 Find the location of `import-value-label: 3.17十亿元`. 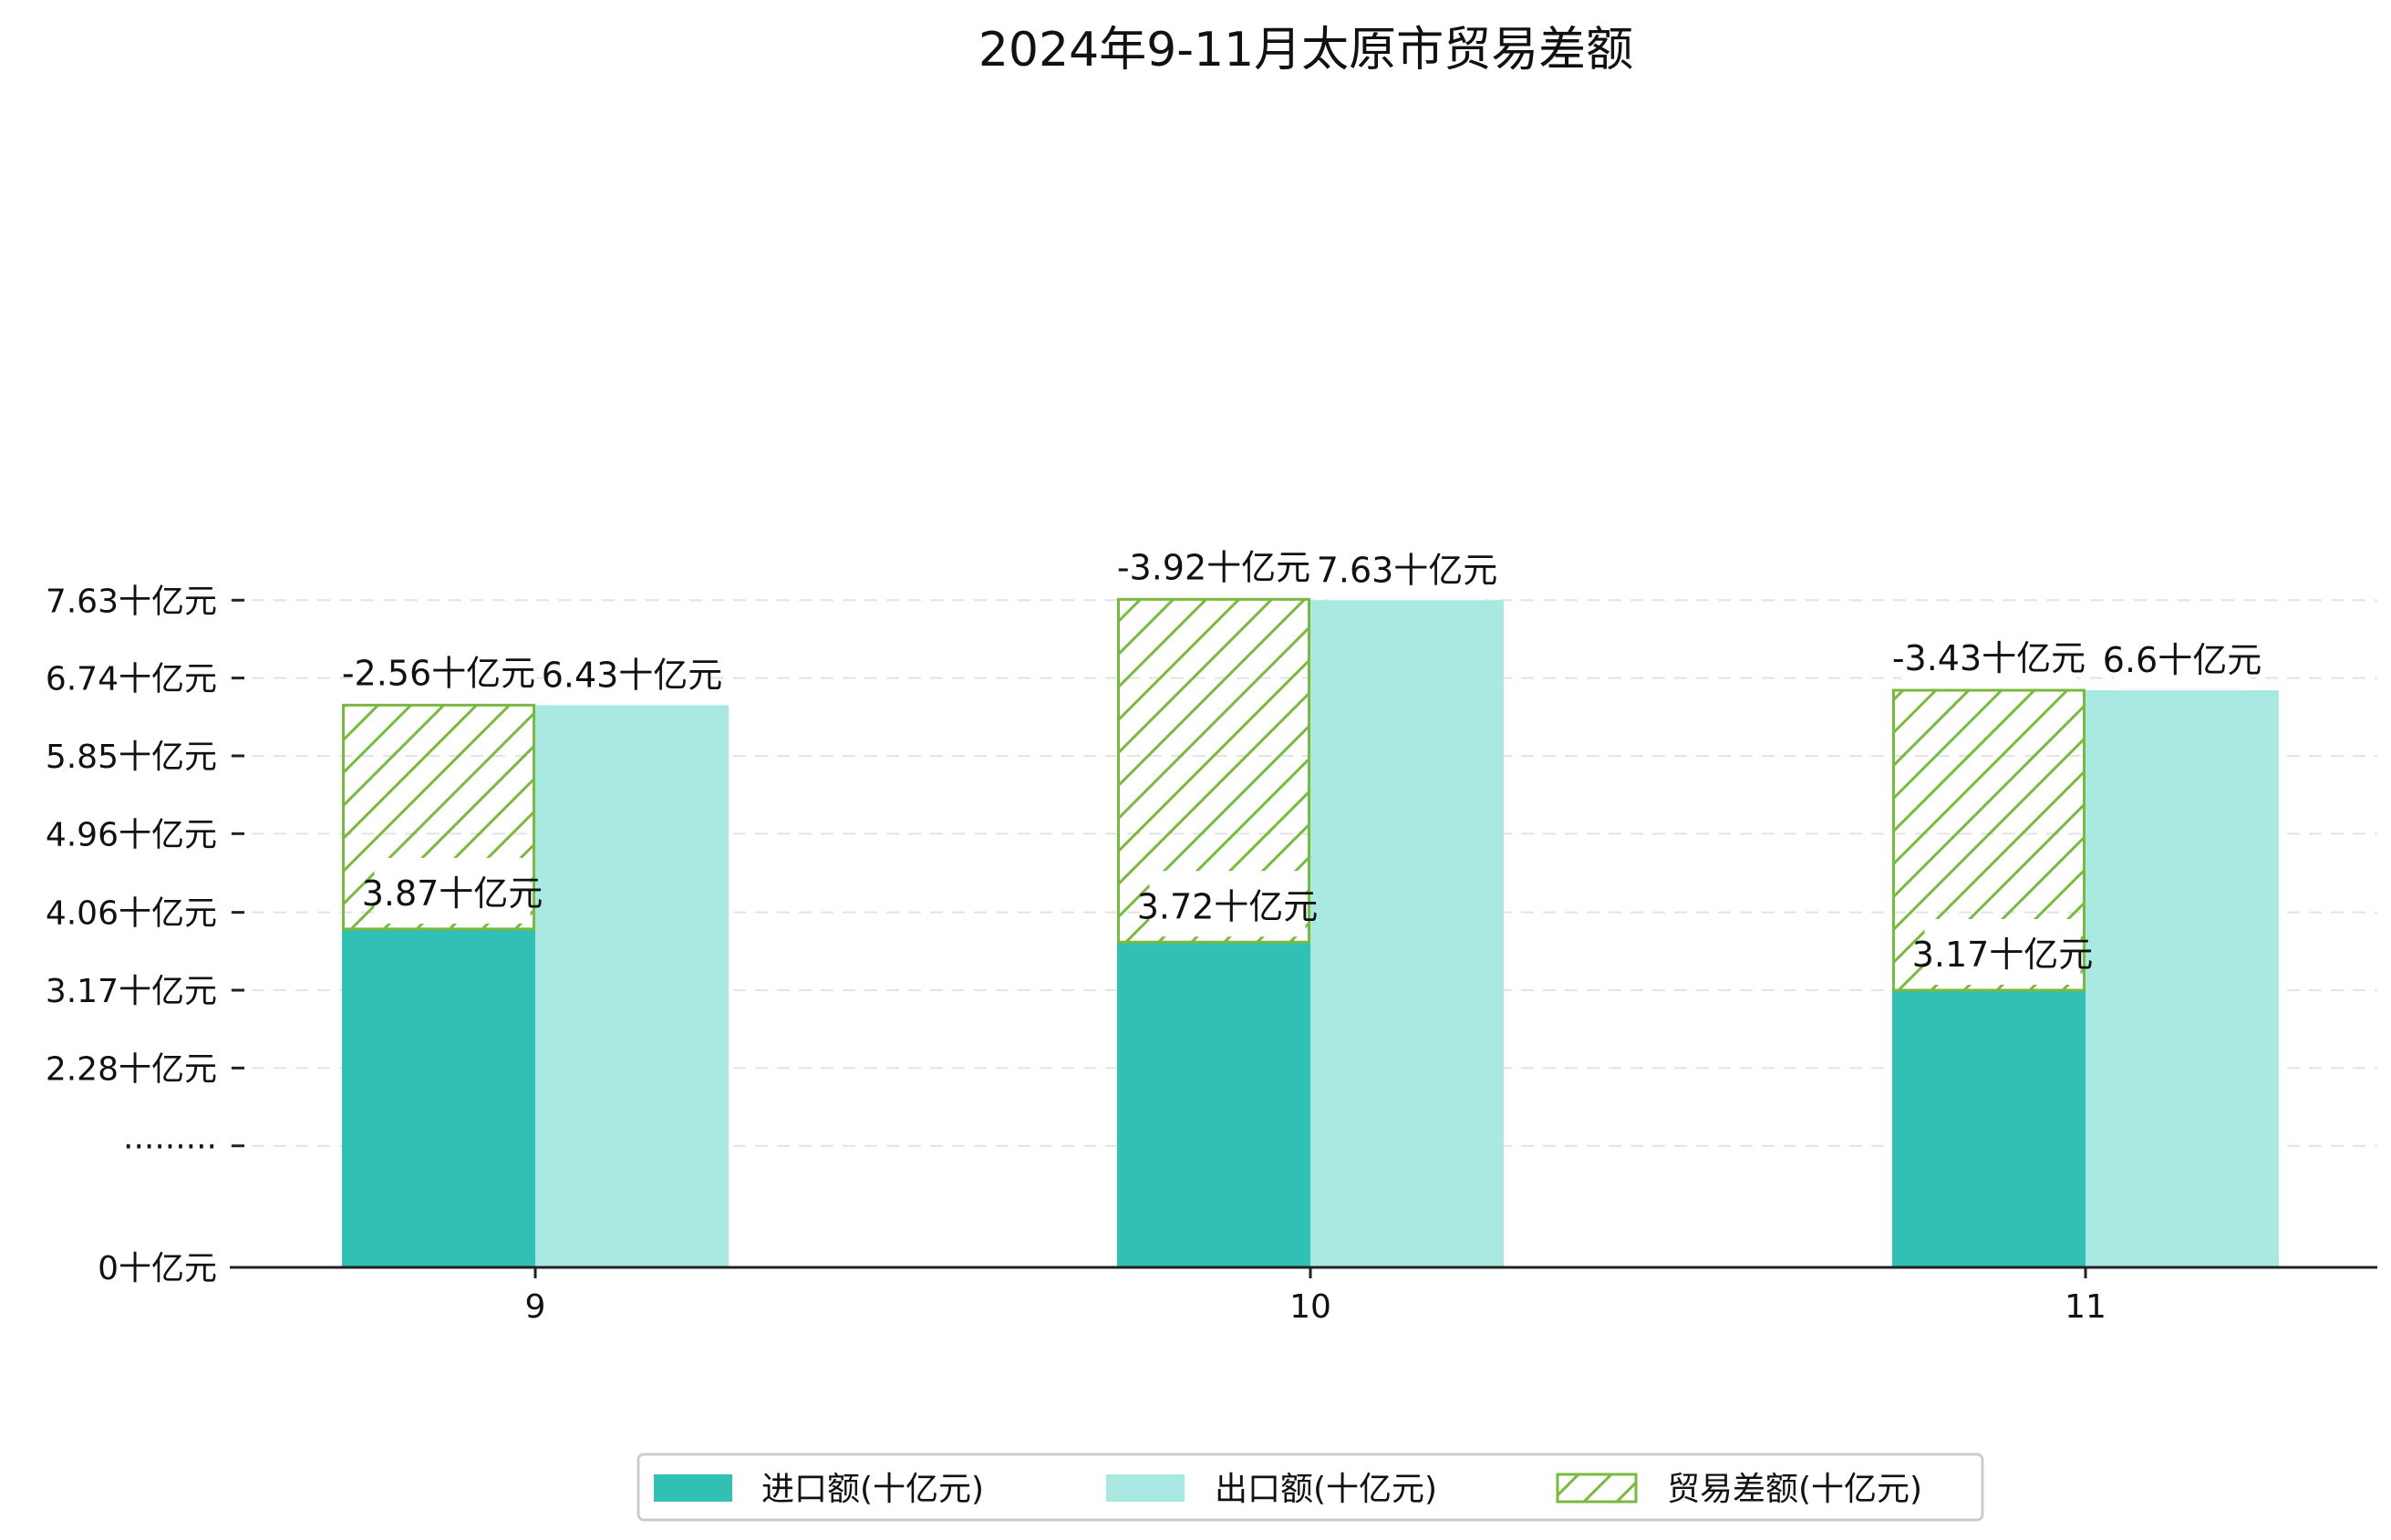

import-value-label: 3.17十亿元 is located at coordinates (2003, 955).